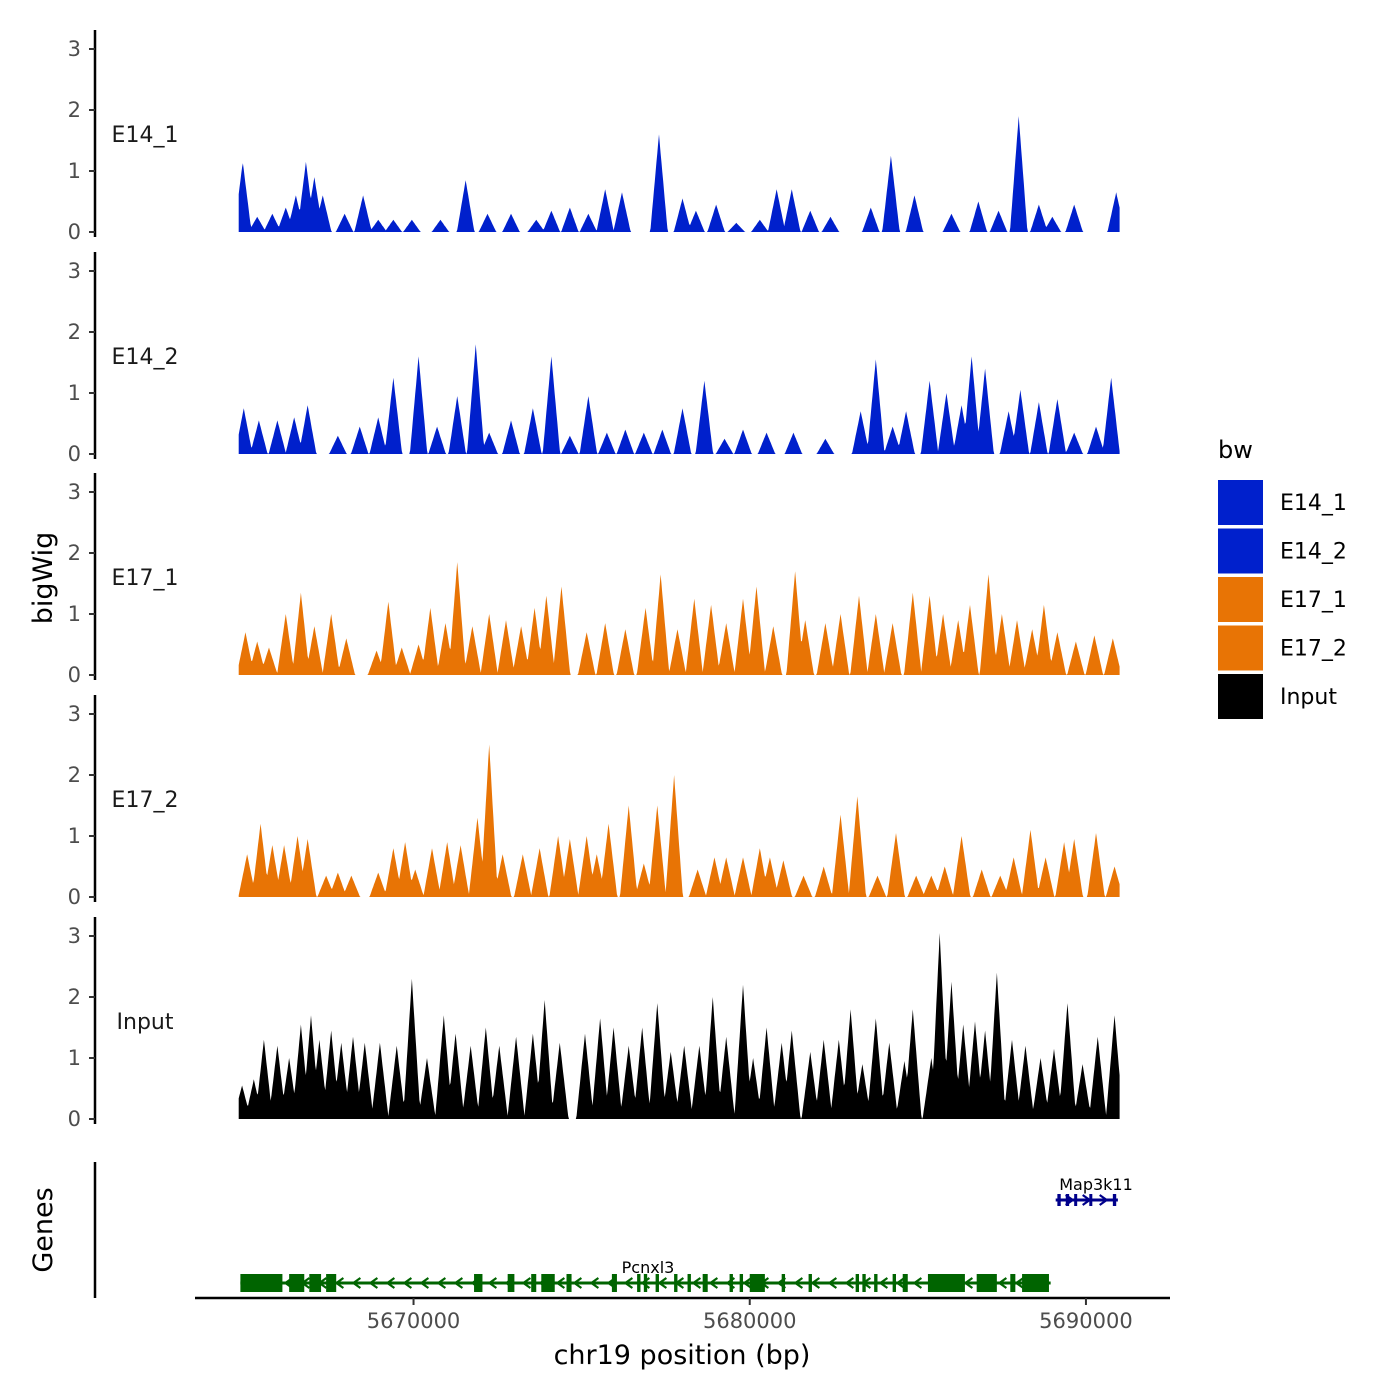 This screenshot has height=1400, width=1400. I want to click on gene-Map3k11: Map3k11, so click(1094, 1190).